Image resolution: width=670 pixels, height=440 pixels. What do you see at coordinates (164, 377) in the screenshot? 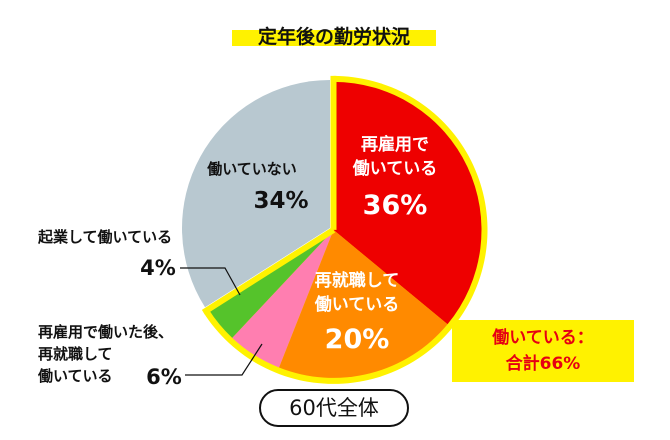
I see `slice-value-label: 6%` at bounding box center [164, 377].